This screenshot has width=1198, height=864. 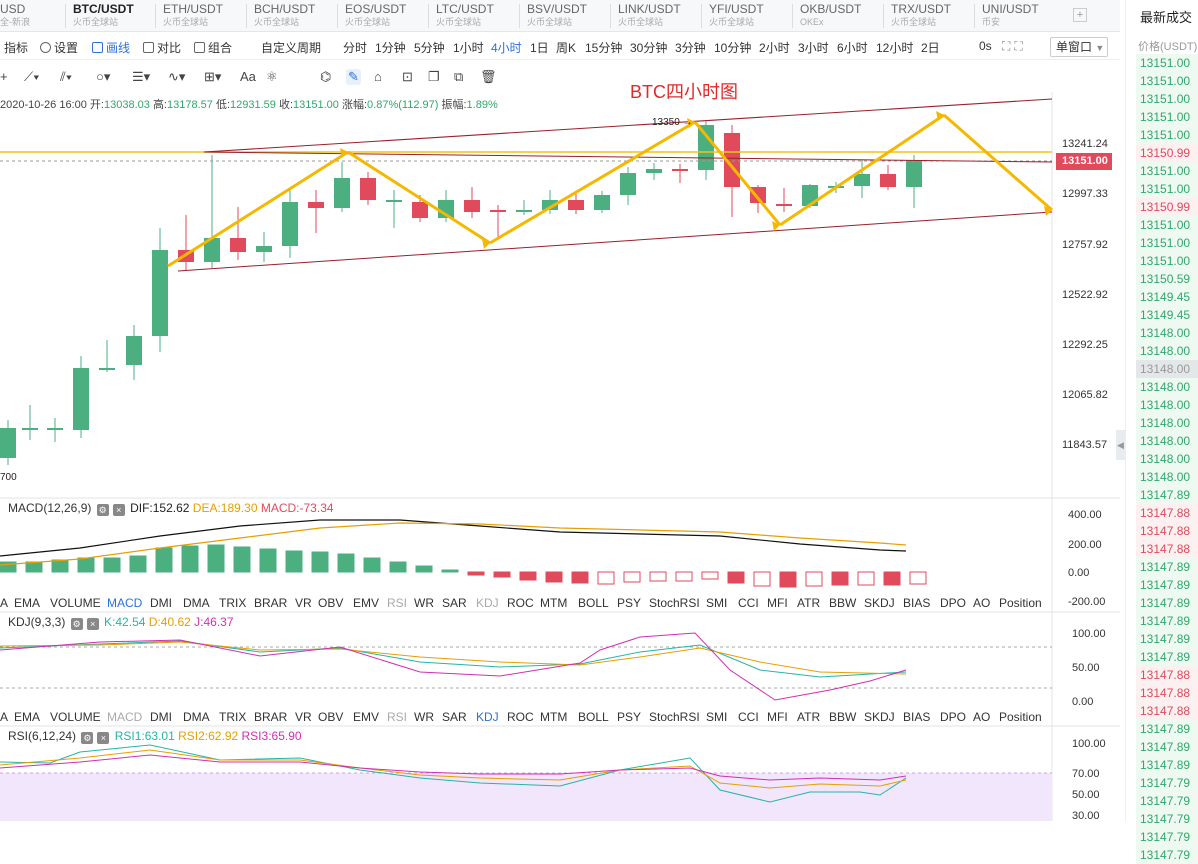 What do you see at coordinates (248, 76) in the screenshot?
I see `text-icon: Aa` at bounding box center [248, 76].